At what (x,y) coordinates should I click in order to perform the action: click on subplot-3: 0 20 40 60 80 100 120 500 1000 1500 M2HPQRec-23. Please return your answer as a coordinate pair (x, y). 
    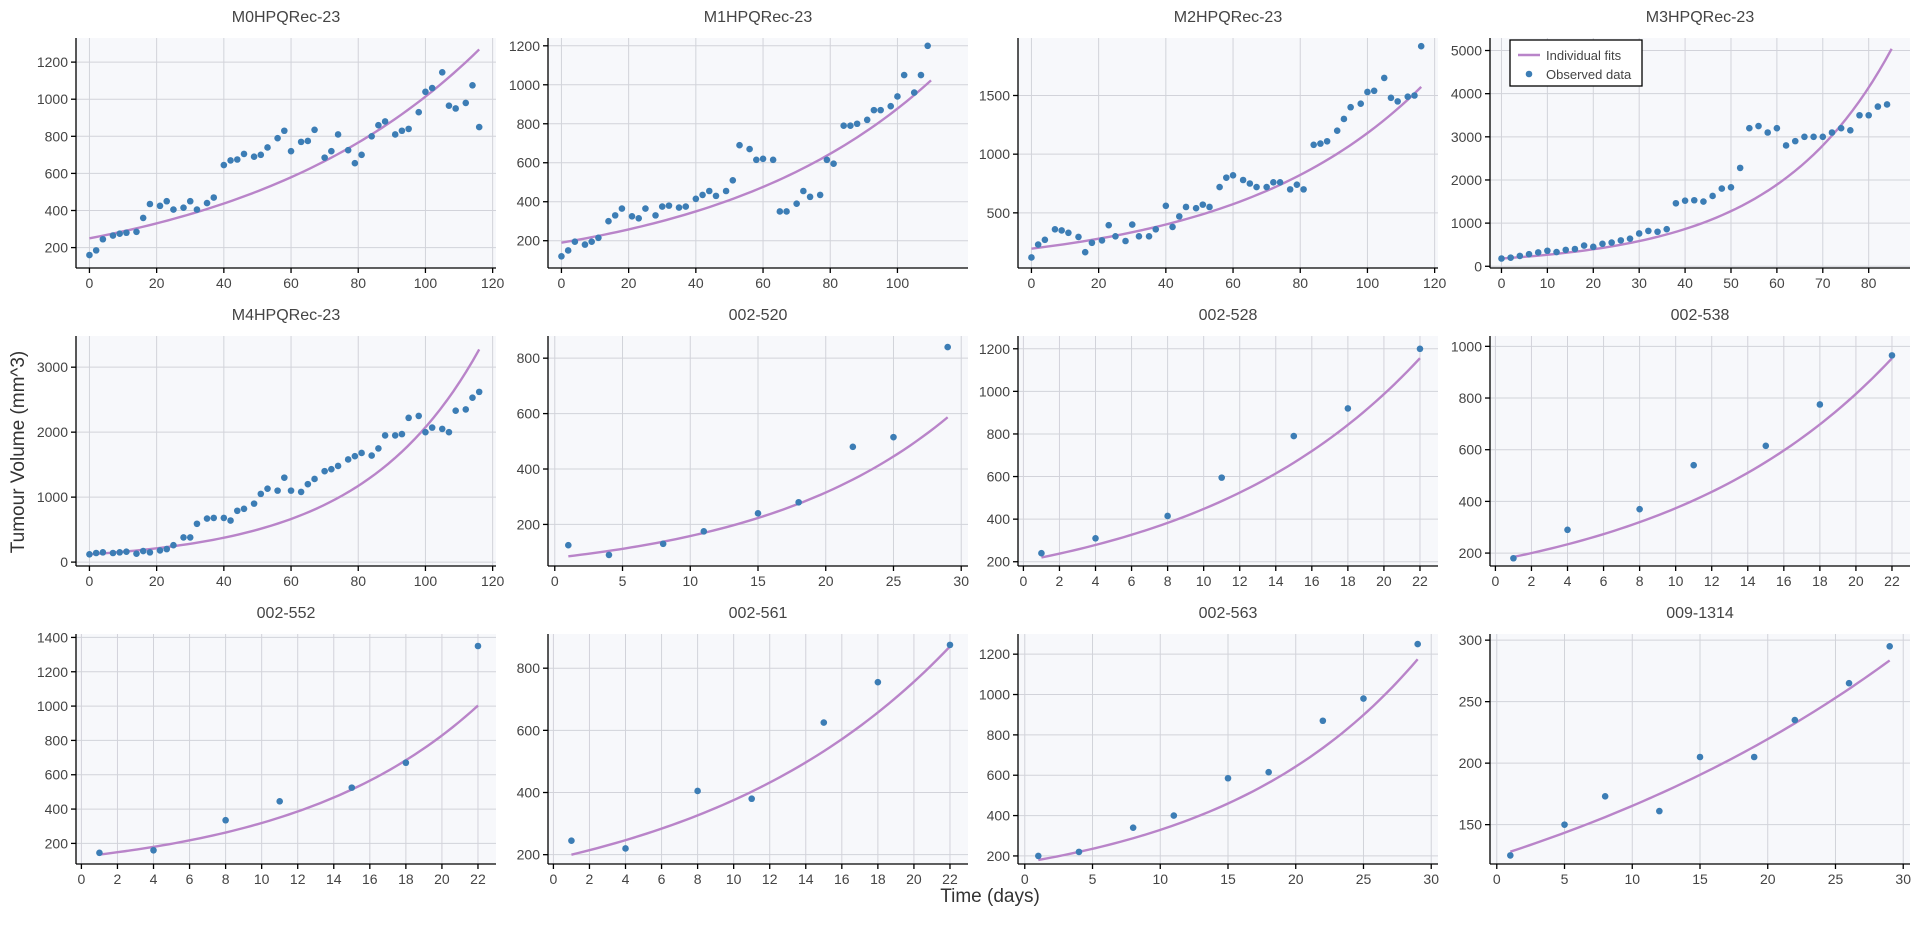
    Looking at the image, I should click on (1213, 150).